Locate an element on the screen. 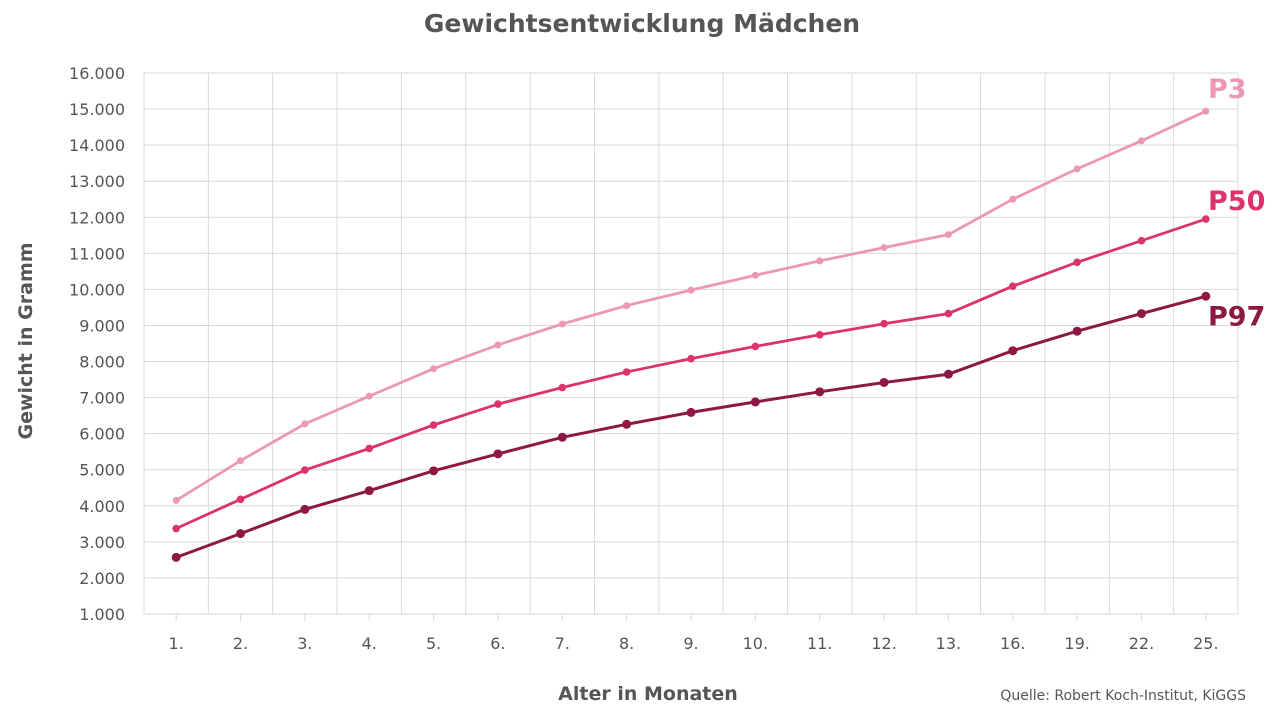  y-tick-label: 13.000 is located at coordinates (97, 181).